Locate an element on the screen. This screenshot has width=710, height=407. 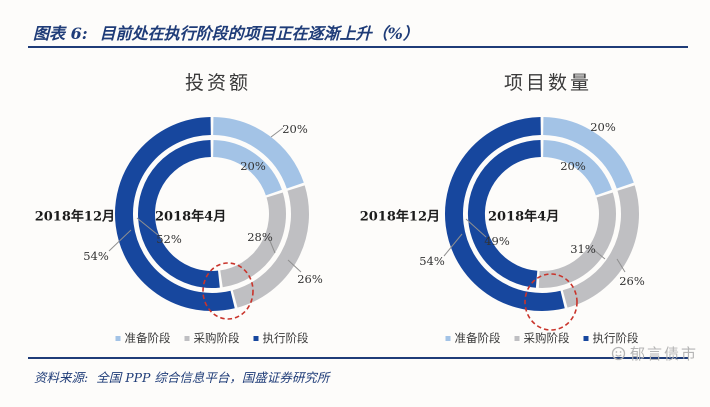
figure-title: 目前处在执行阶段的项目正在逐渐上升（%） is located at coordinates (259, 33).